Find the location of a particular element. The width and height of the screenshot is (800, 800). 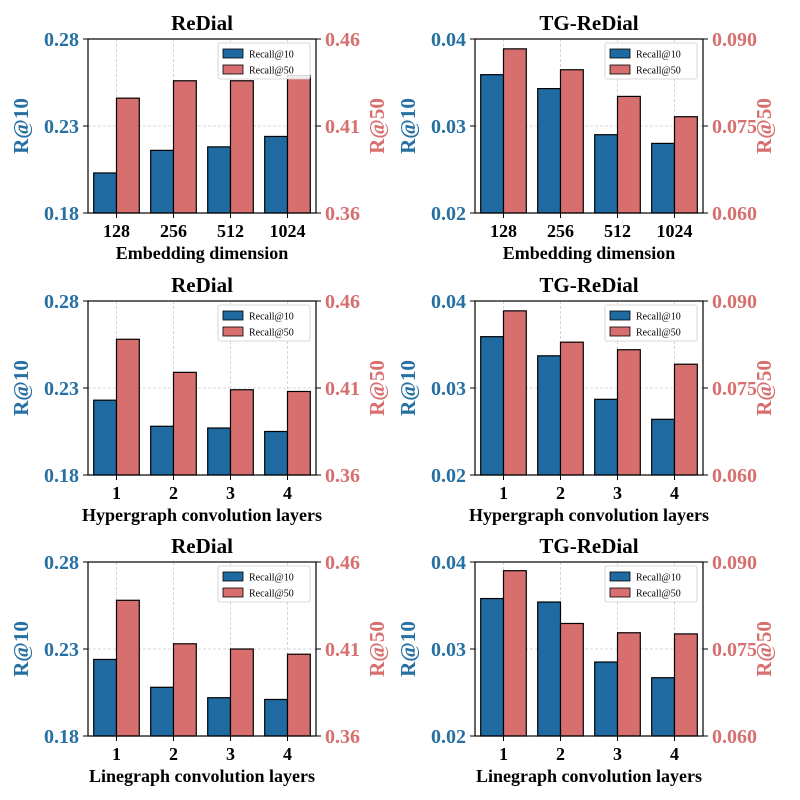

x-tick-label: 4 is located at coordinates (287, 754).